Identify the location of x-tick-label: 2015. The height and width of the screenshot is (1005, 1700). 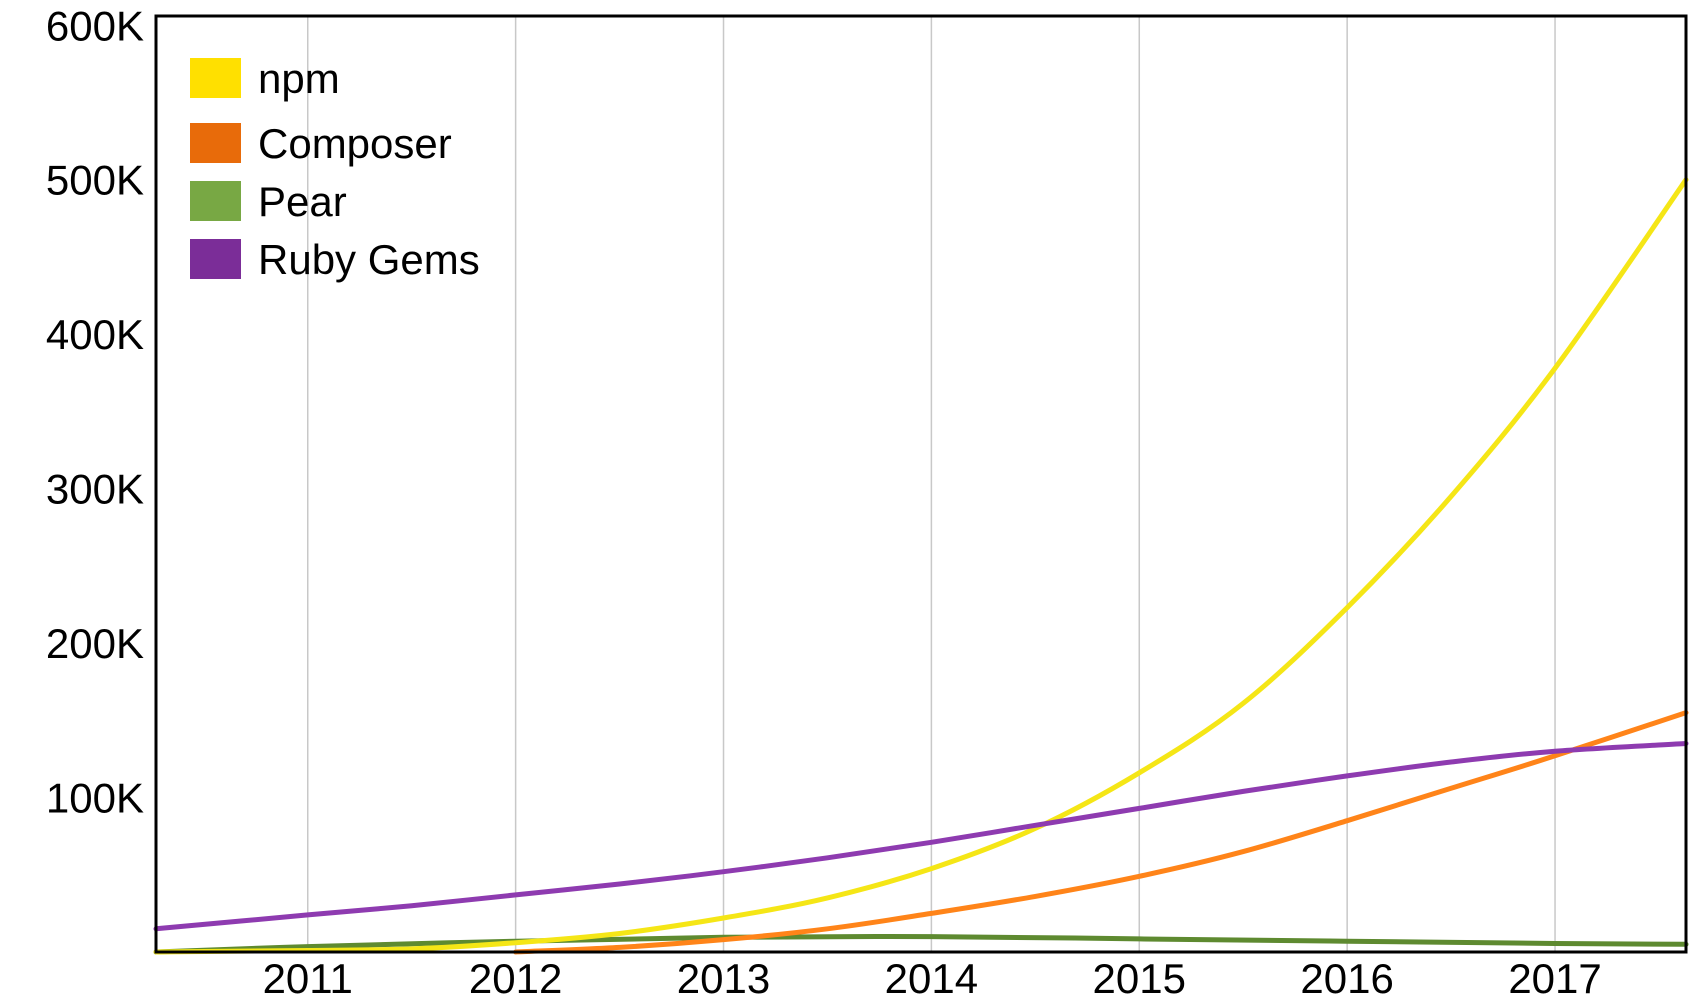
(1139, 977).